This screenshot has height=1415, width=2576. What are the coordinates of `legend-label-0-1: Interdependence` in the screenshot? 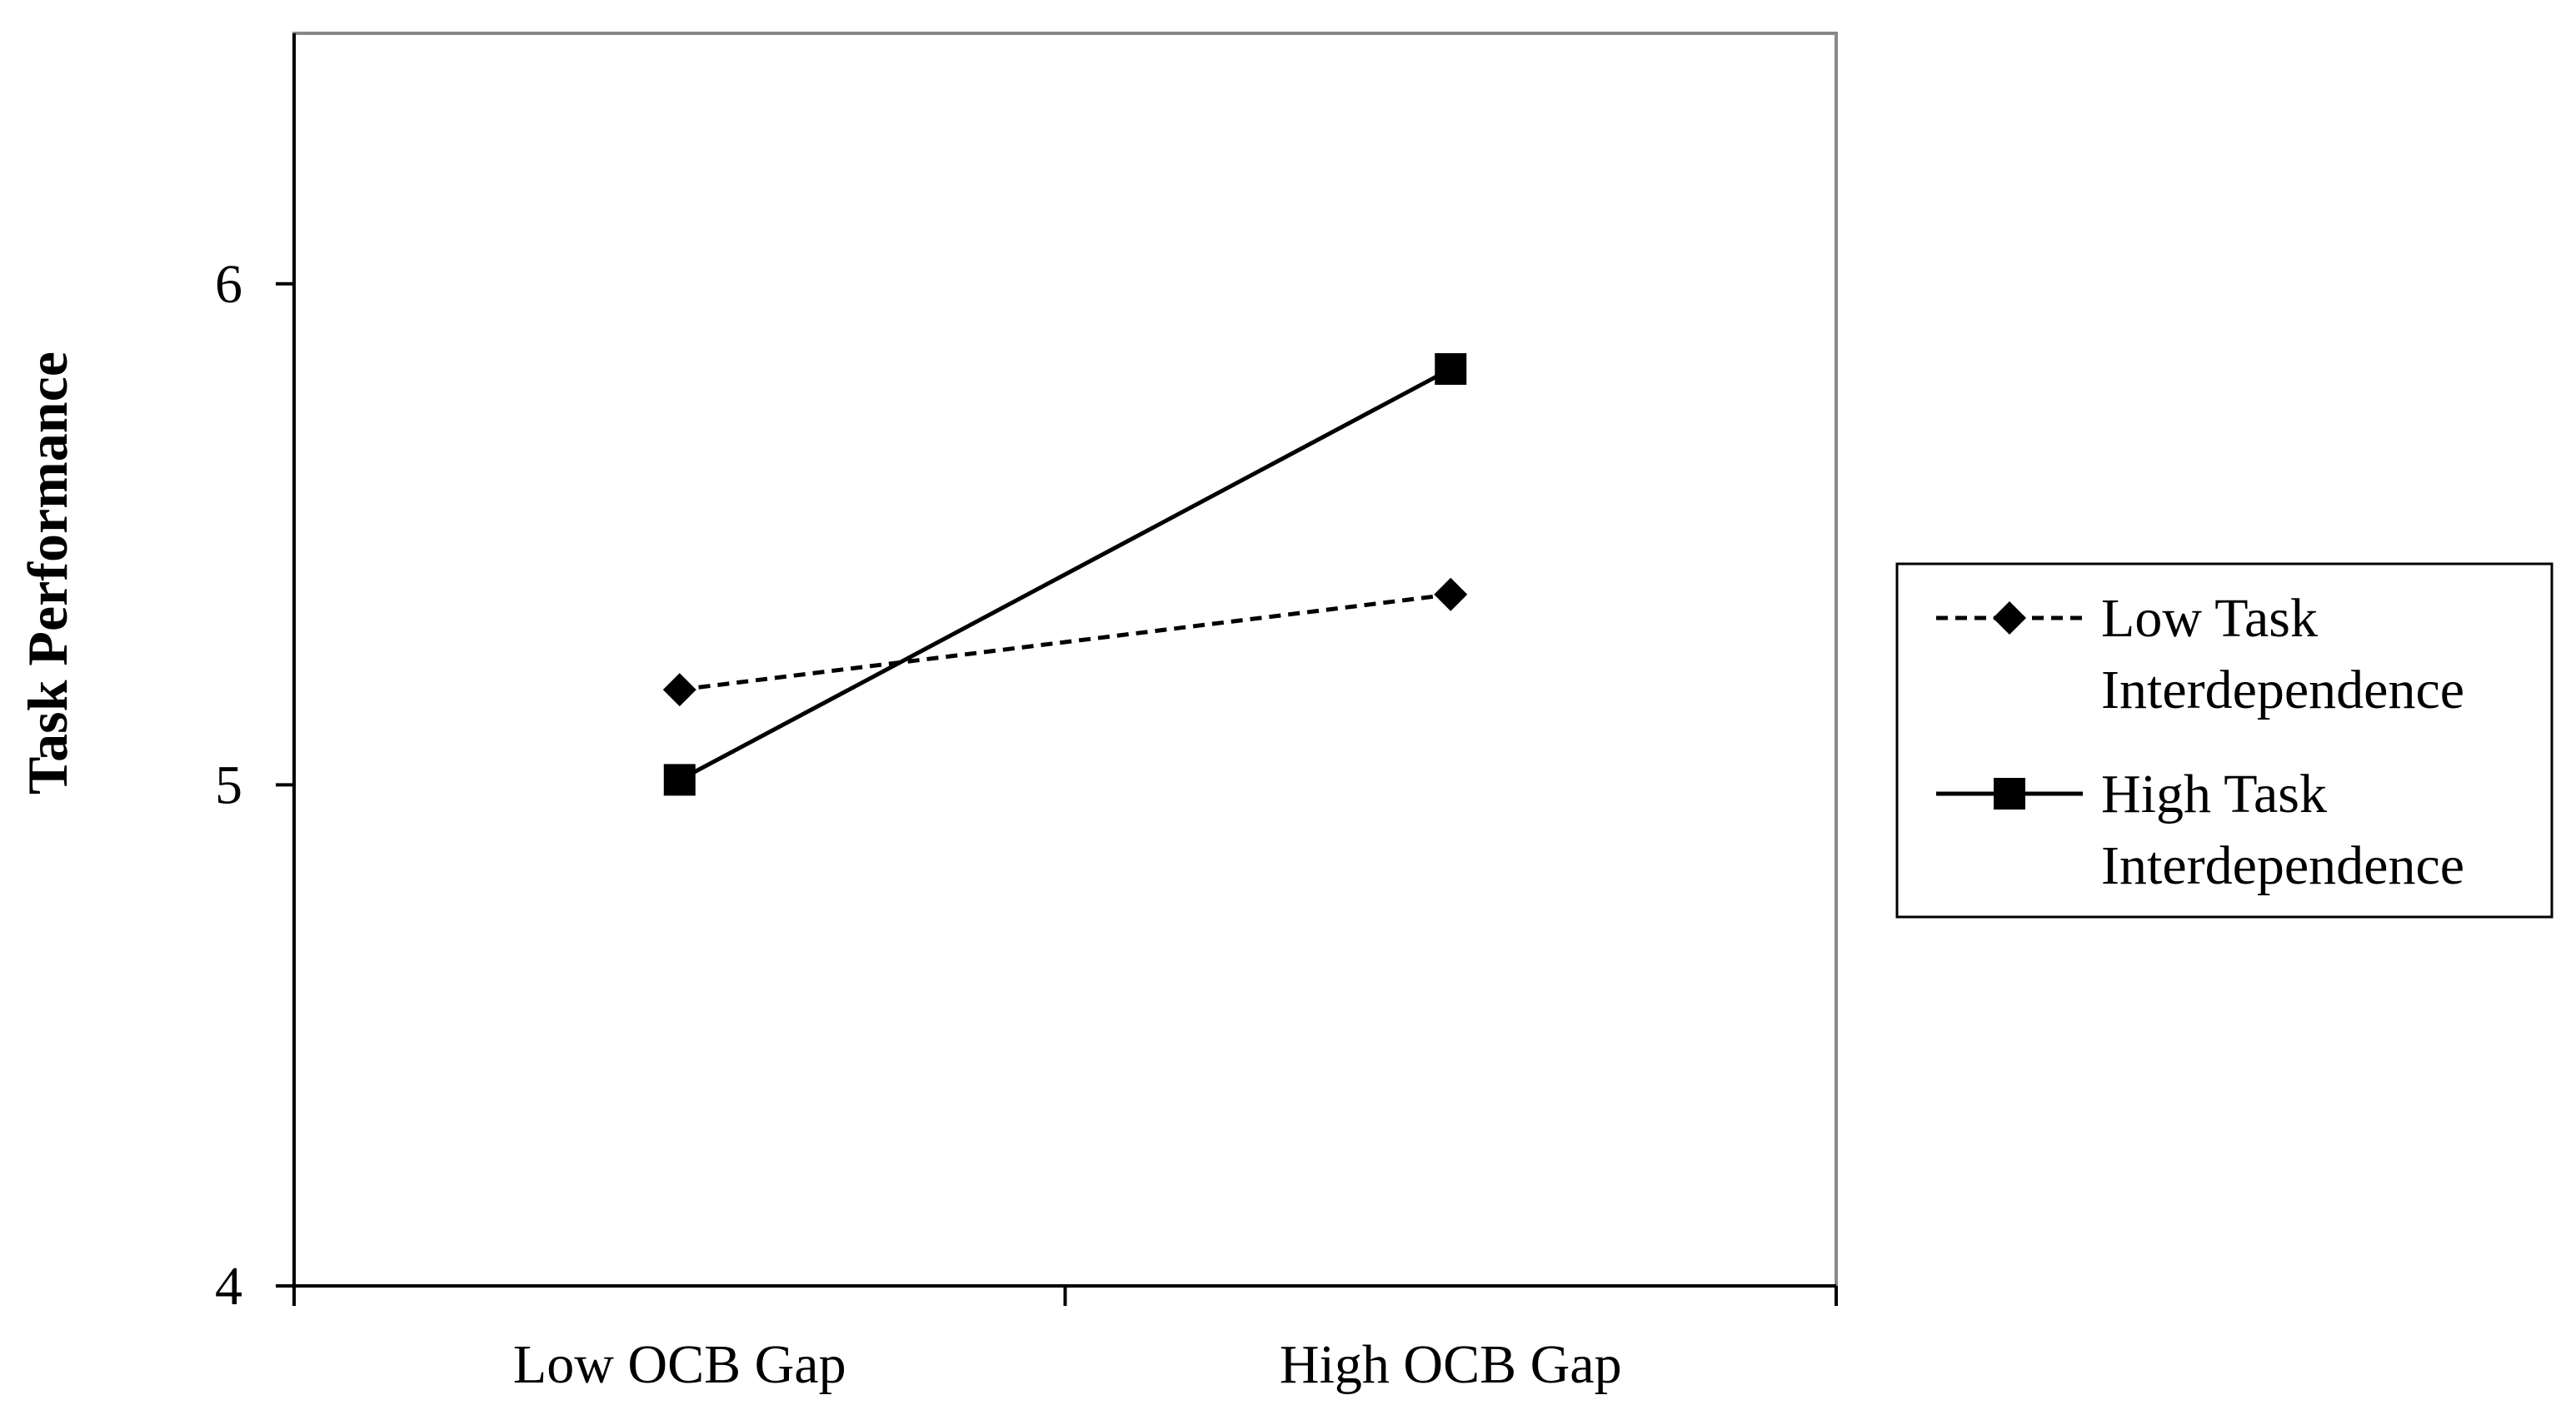 It's located at (2282, 690).